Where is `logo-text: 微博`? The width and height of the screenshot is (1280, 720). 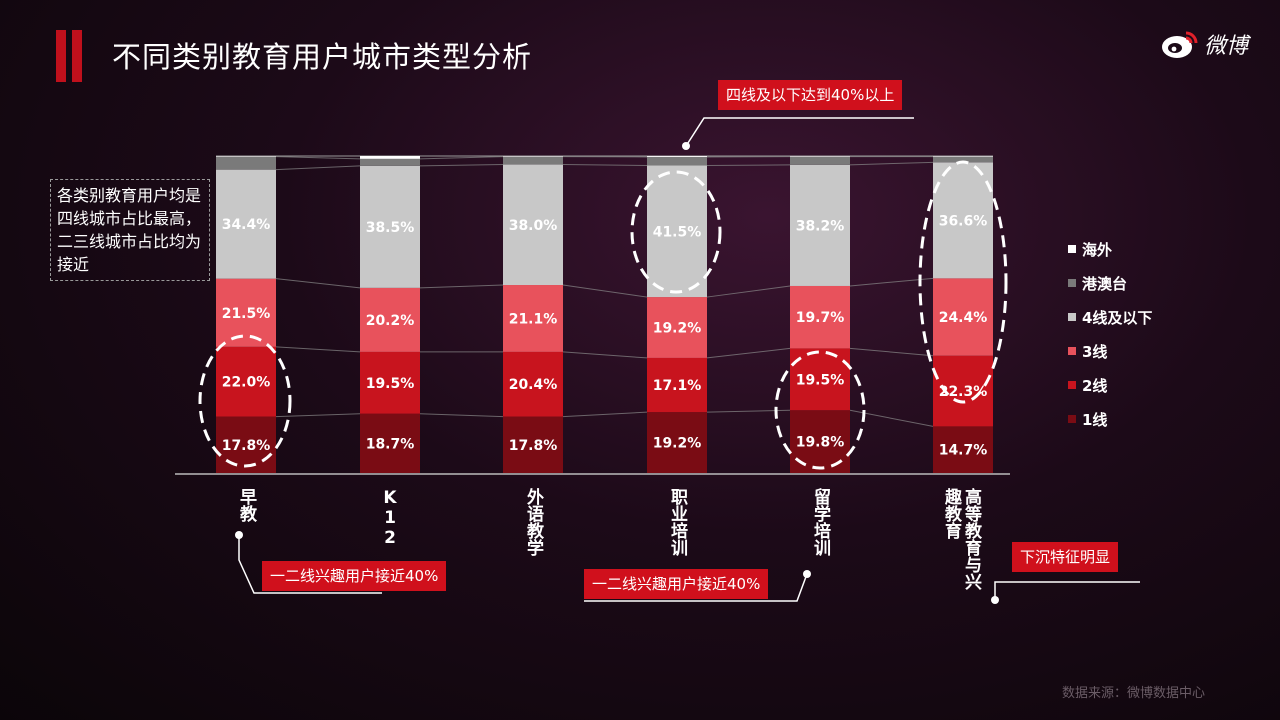 logo-text: 微博 is located at coordinates (1226, 46).